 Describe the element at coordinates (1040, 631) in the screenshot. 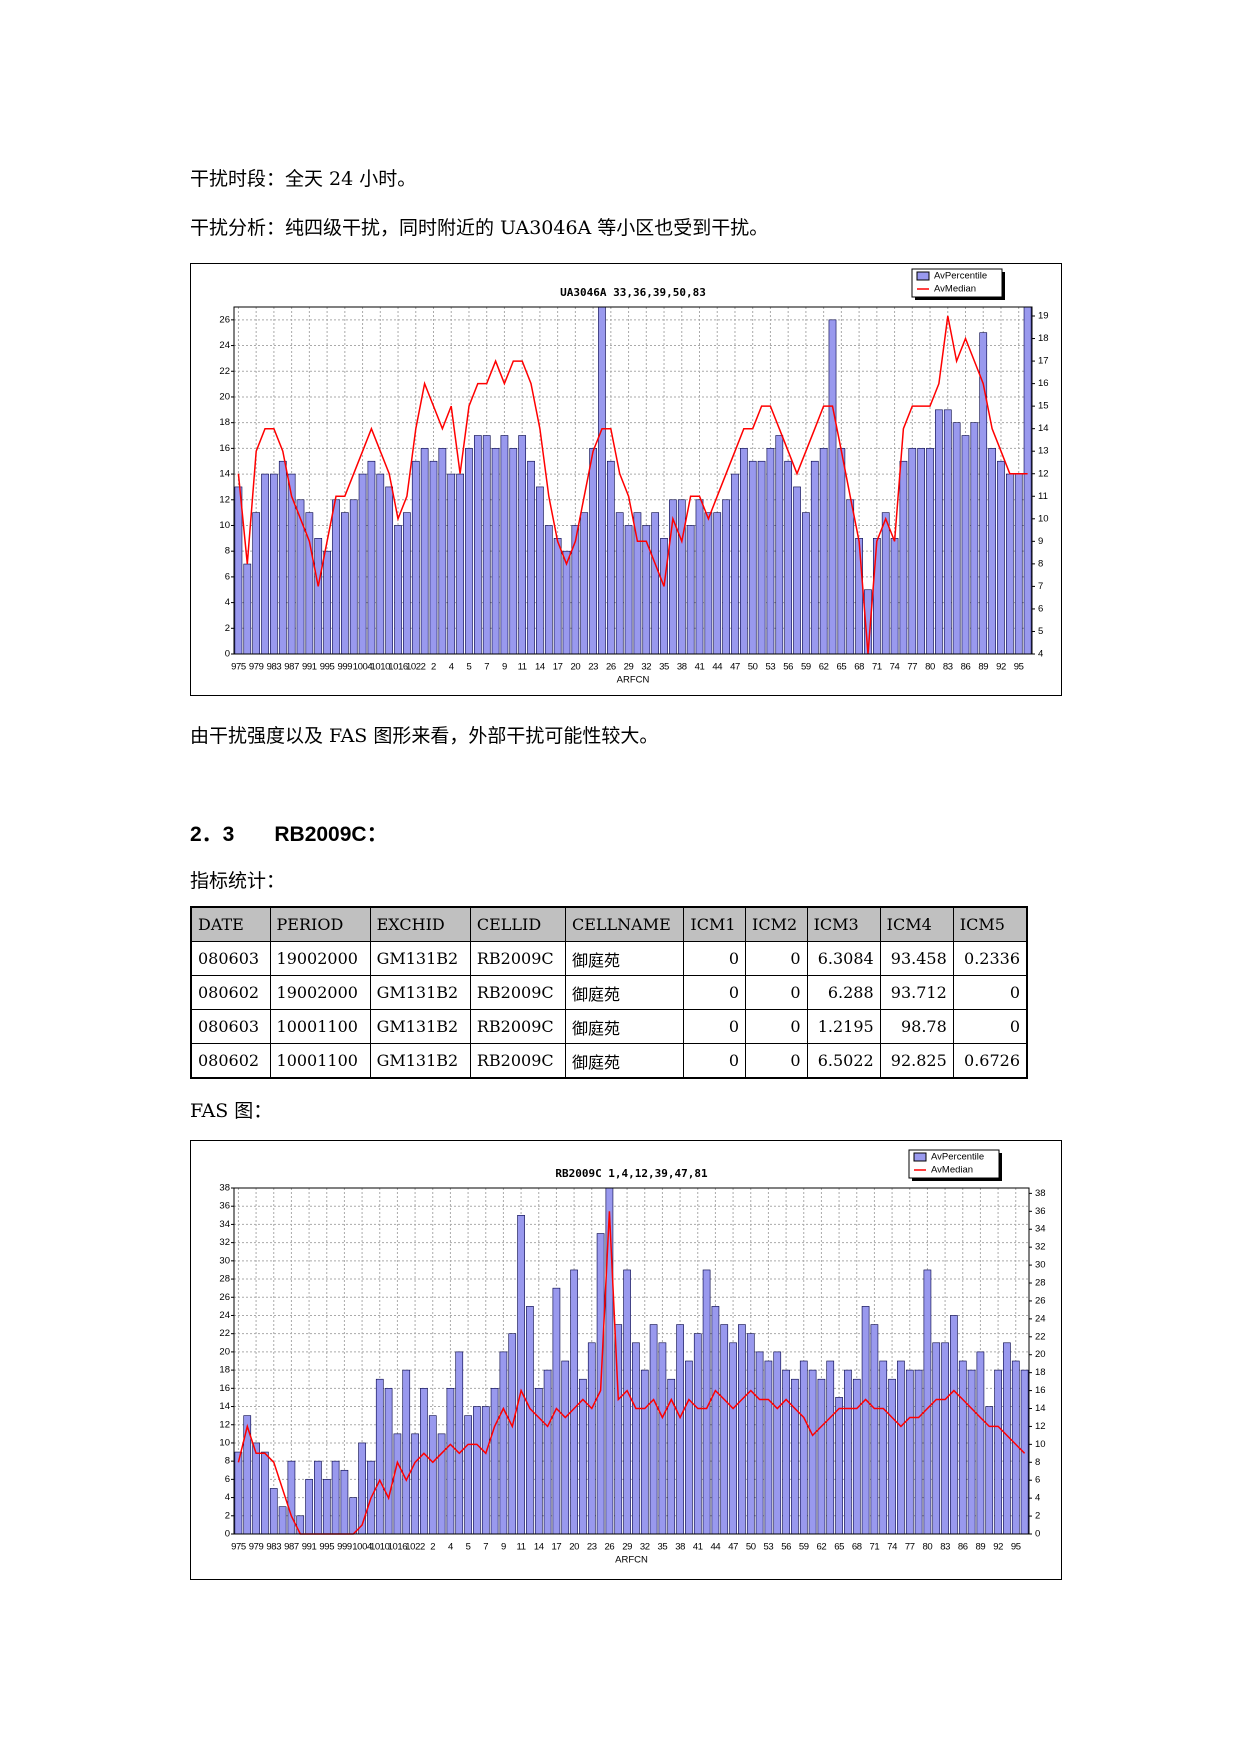

I see `y2-tick-label: 5` at that location.